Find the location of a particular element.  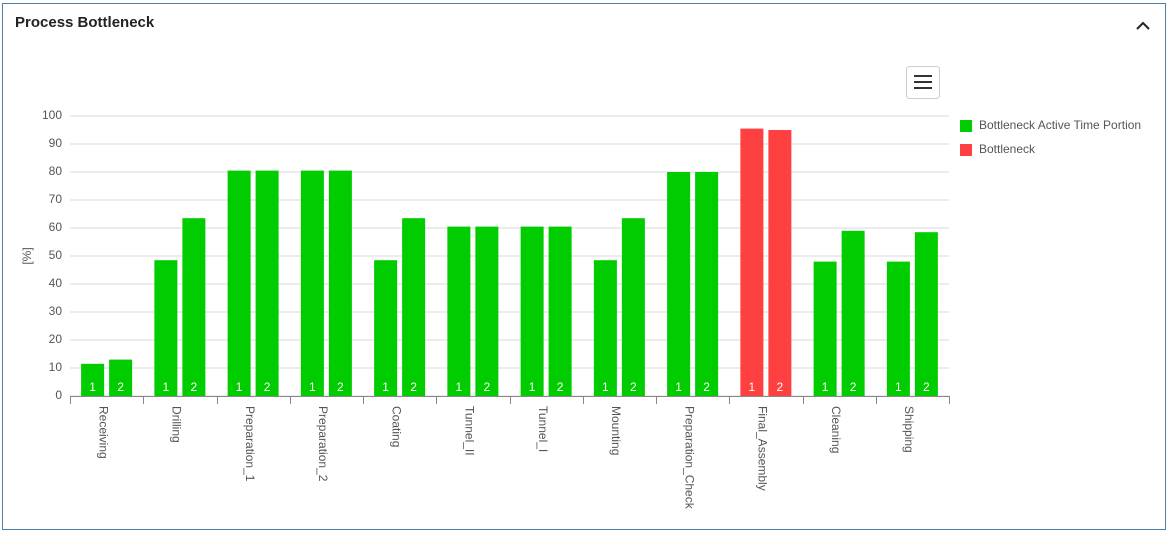

card-title: Process Bottleneck is located at coordinates (85, 22).